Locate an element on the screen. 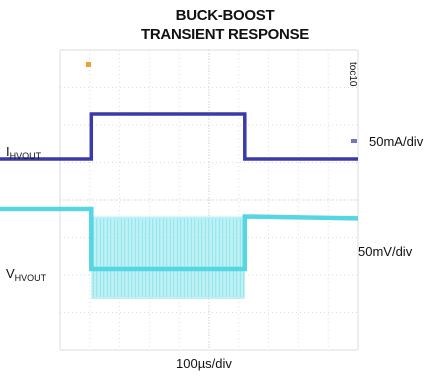 This screenshot has height=379, width=426. voltage-label-main: V is located at coordinates (10, 273).